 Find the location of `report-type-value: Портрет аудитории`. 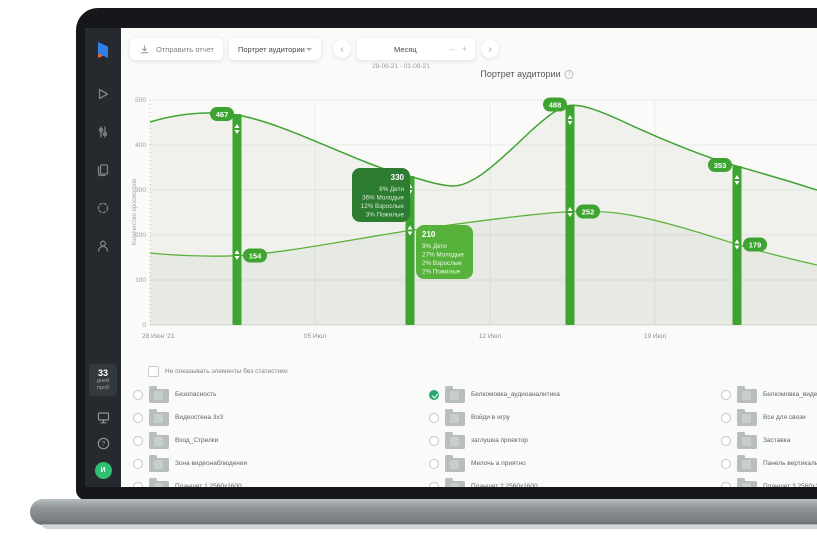

report-type-value: Портрет аудитории is located at coordinates (271, 49).